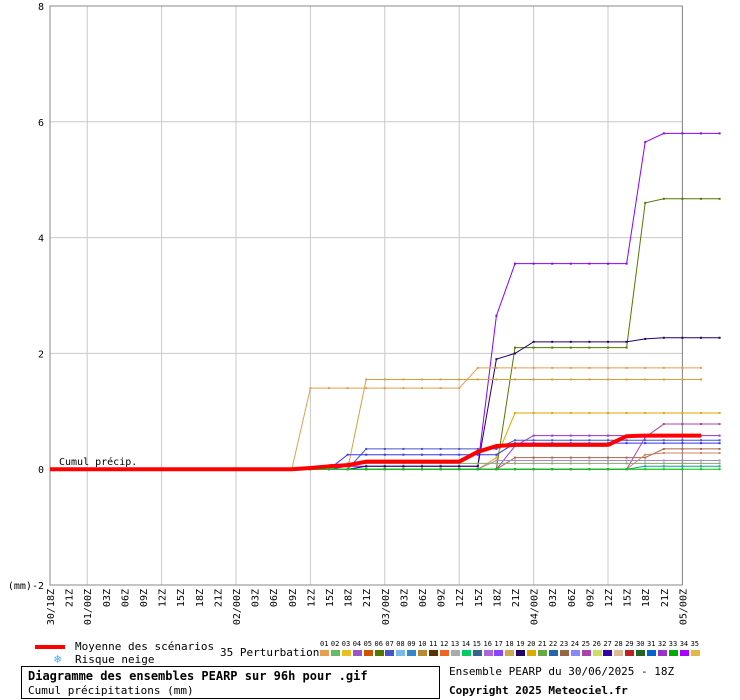 Image resolution: width=740 pixels, height=700 pixels. I want to click on x-tick-label: 09Z, so click(442, 598).